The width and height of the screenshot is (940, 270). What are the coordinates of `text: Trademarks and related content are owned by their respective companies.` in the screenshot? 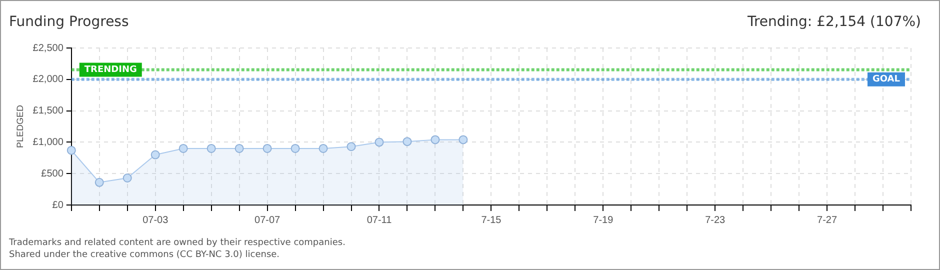 It's located at (177, 243).